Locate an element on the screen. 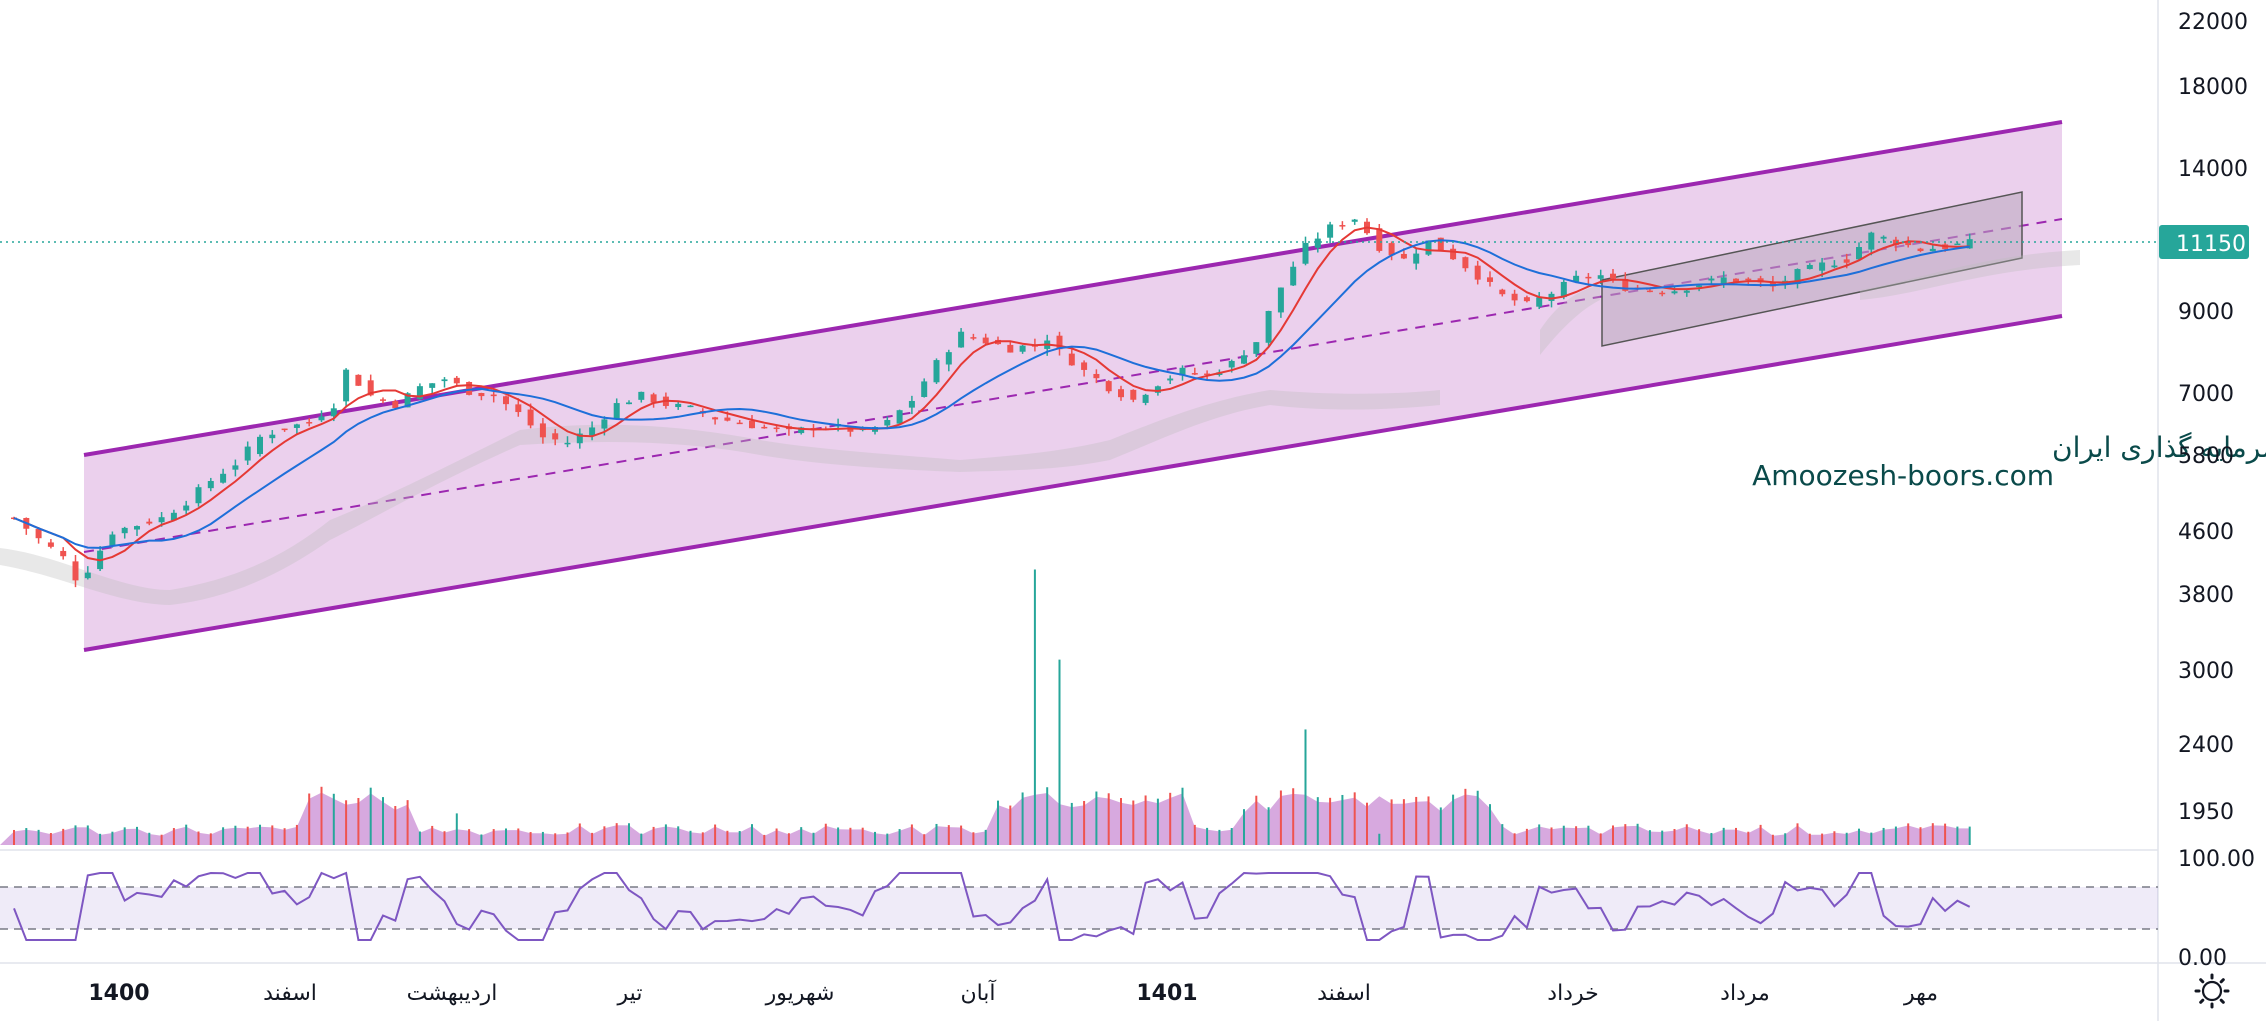 The image size is (2266, 1021). price-tick: 2400 is located at coordinates (2206, 745).